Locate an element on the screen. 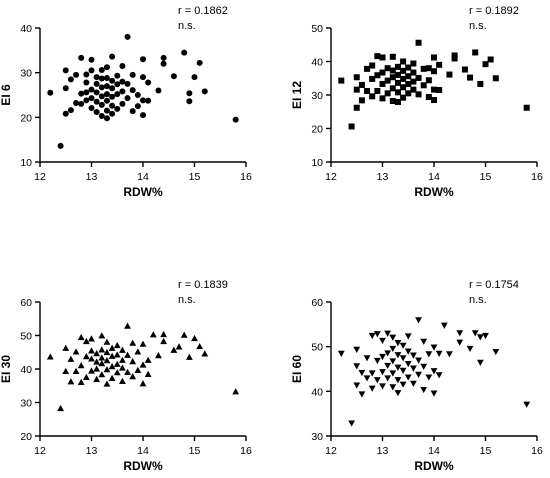 This screenshot has width=550, height=478. y-axis-label: EI 60 is located at coordinates (297, 369).